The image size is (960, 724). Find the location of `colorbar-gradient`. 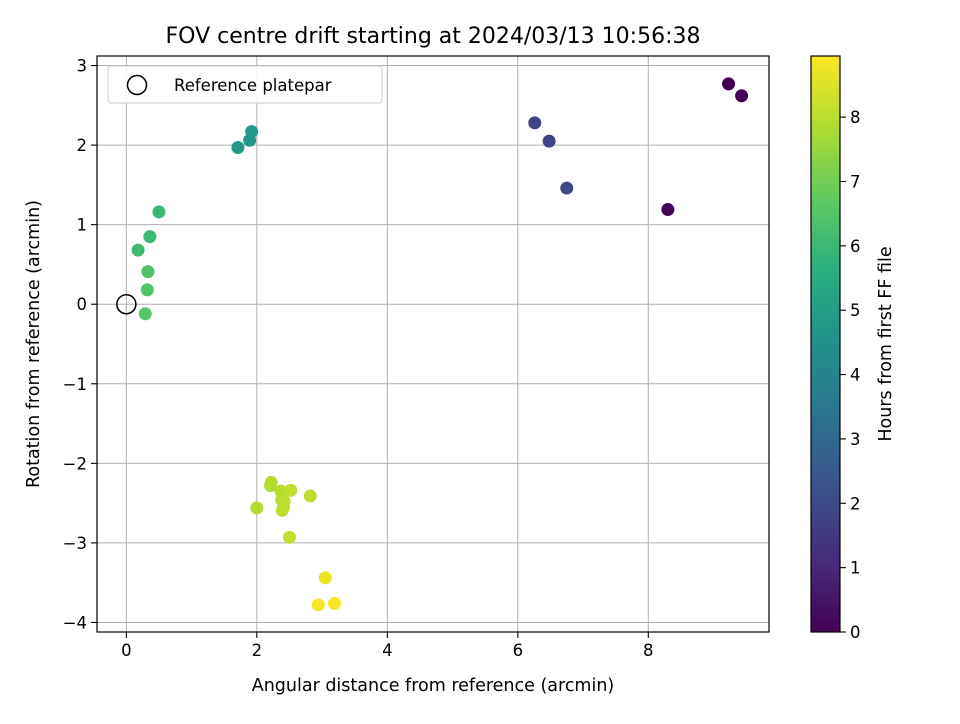

colorbar-gradient is located at coordinates (825, 344).